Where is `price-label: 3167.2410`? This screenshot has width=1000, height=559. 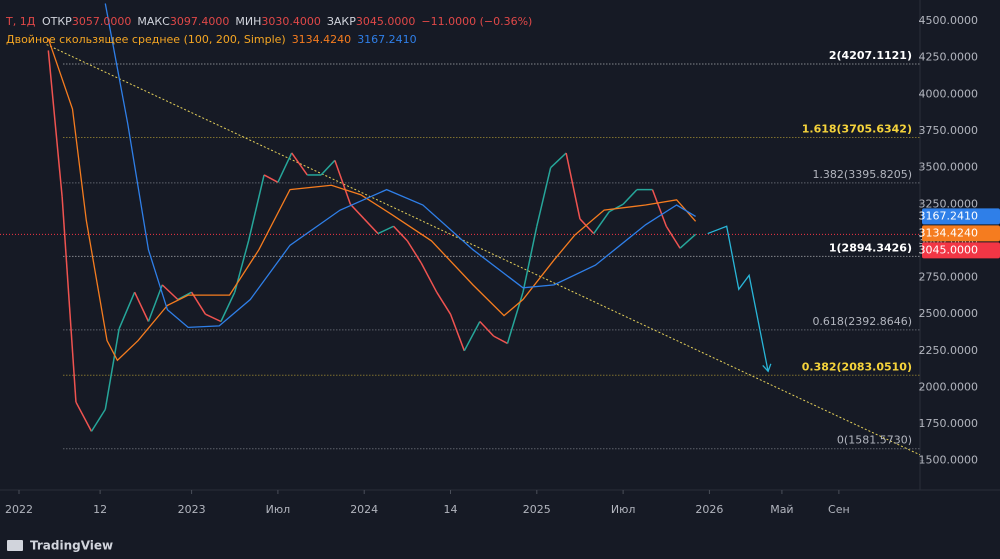 price-label: 3167.2410 is located at coordinates (949, 215).